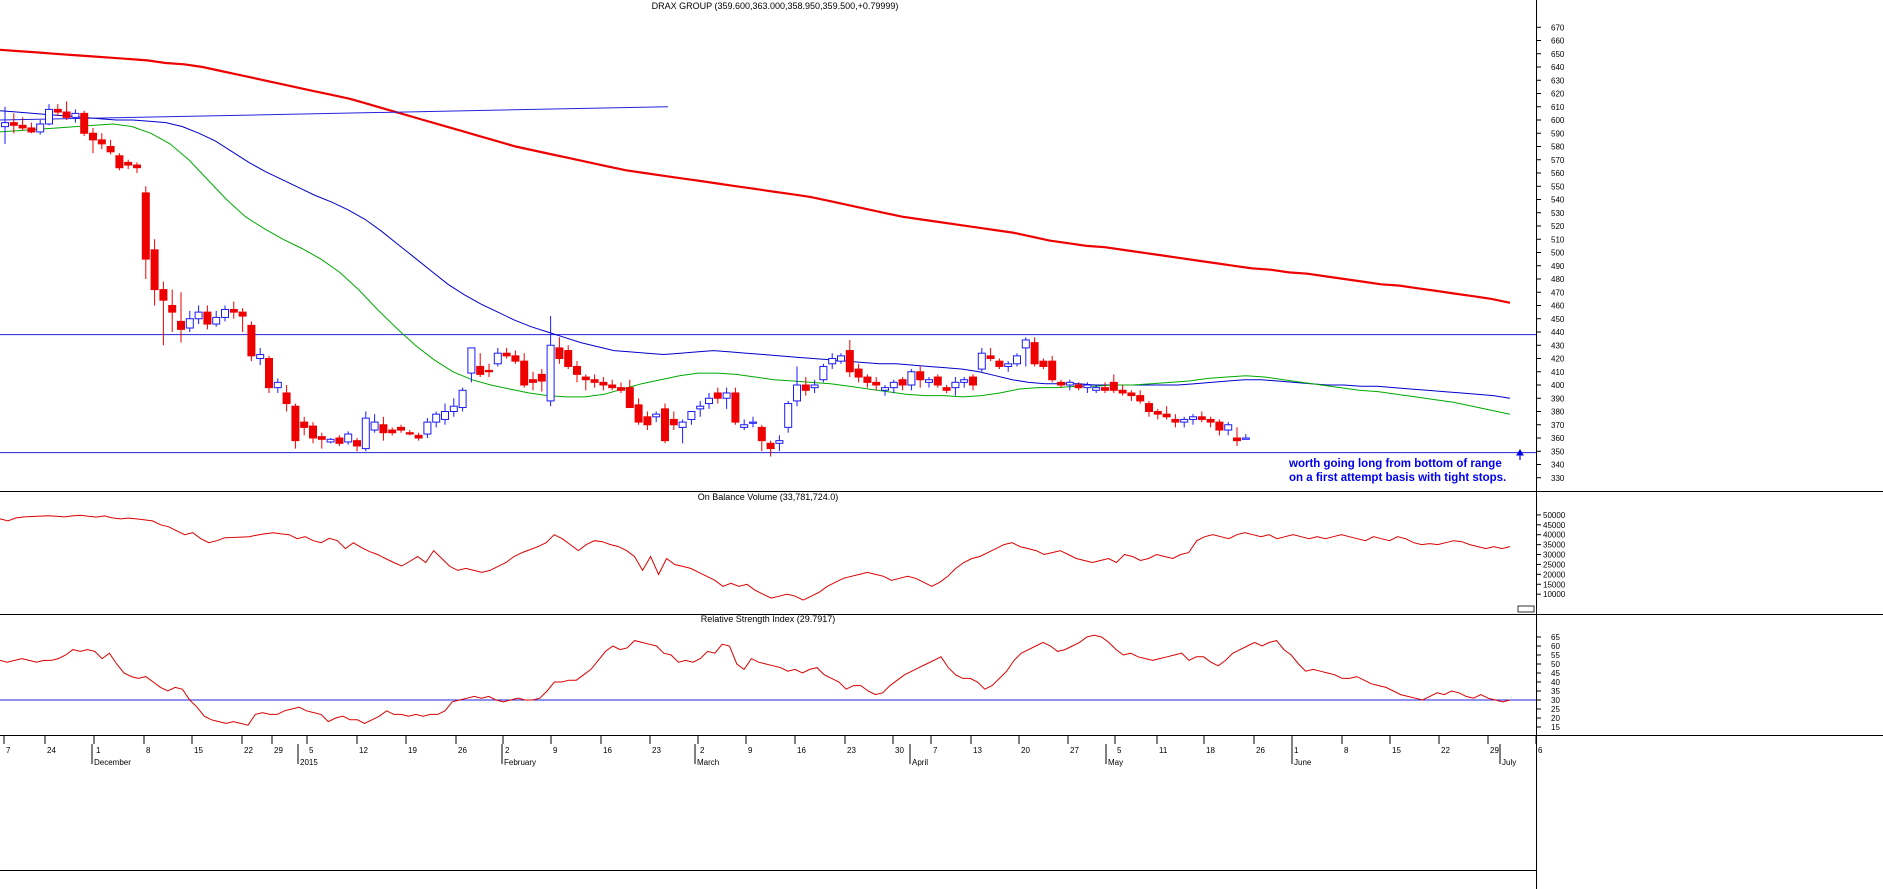 Image resolution: width=1883 pixels, height=889 pixels. Describe the element at coordinates (1395, 464) in the screenshot. I see `annotation-line-1: worth going long from bottom of range` at that location.